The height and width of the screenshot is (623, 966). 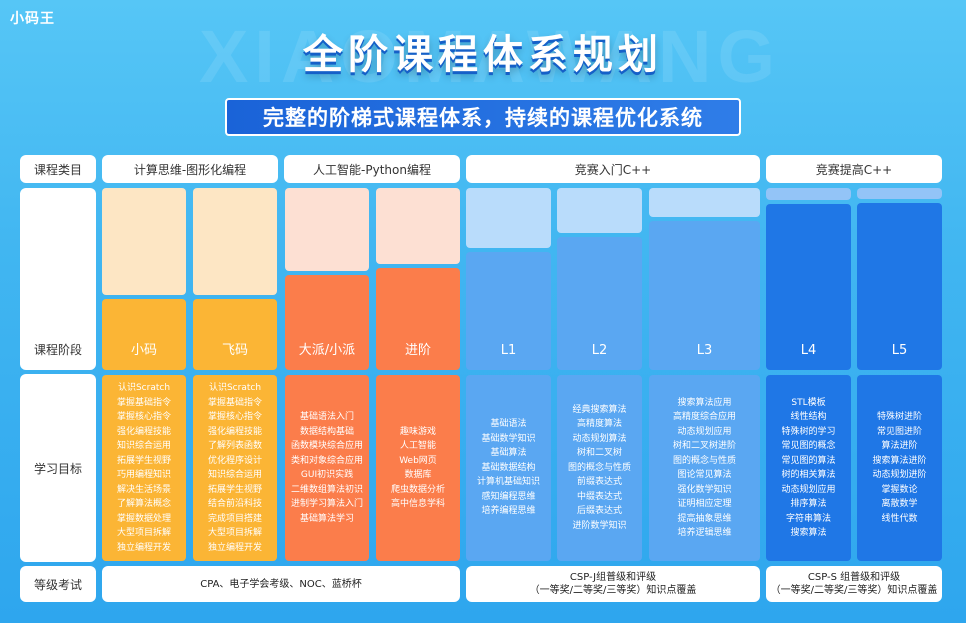 What do you see at coordinates (899, 504) in the screenshot?
I see `goal-item: 离散数学` at bounding box center [899, 504].